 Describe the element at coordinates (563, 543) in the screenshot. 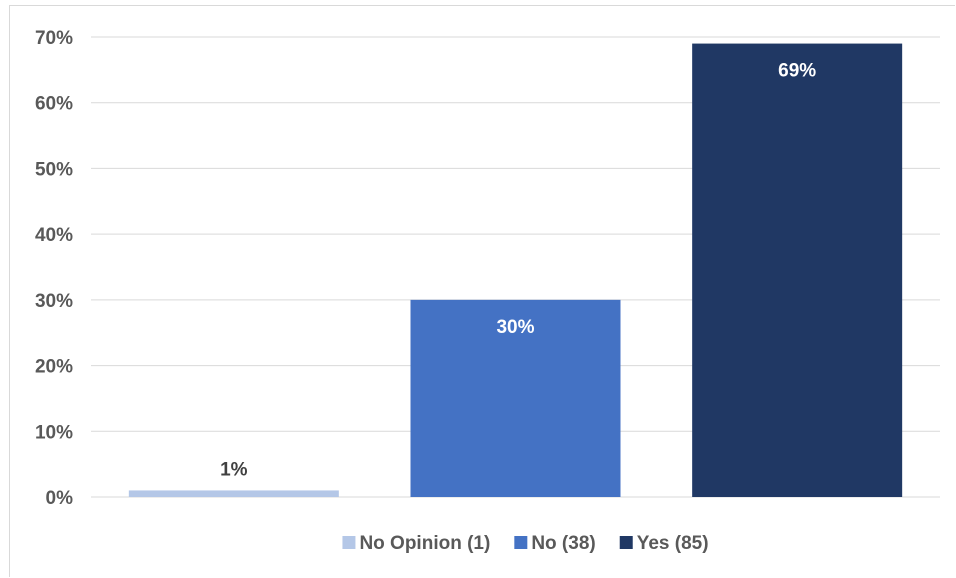

I see `legend-label: No (38)` at that location.